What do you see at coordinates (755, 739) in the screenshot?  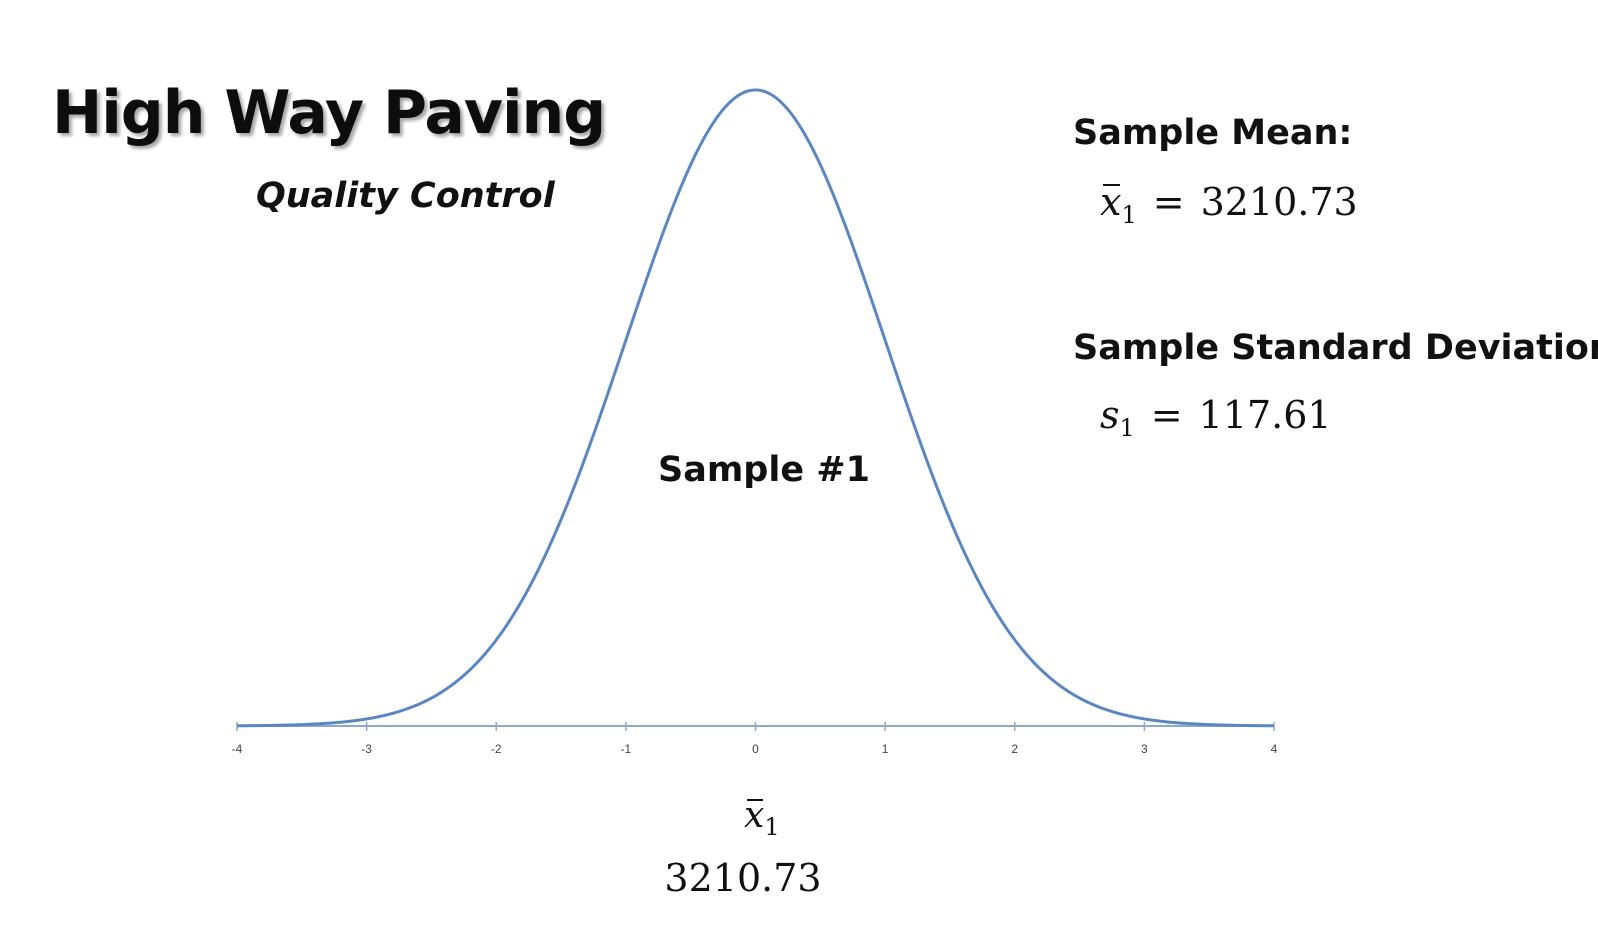 I see `x-axis-ticks: -4 -3 -2 -1 0 1 2 3 4` at bounding box center [755, 739].